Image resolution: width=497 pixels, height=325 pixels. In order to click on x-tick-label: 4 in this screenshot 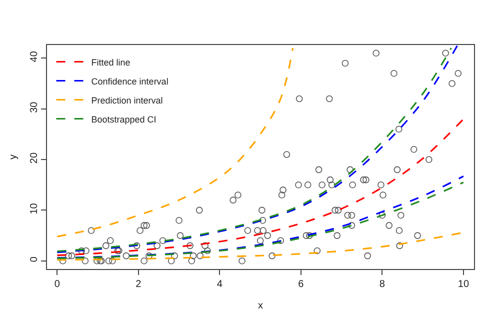, I will do `click(219, 284)`.